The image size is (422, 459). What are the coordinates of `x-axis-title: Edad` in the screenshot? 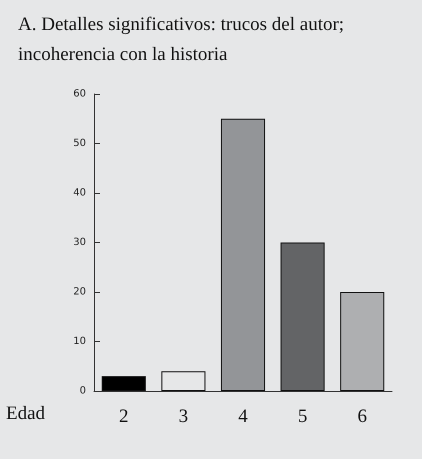 It's located at (26, 413).